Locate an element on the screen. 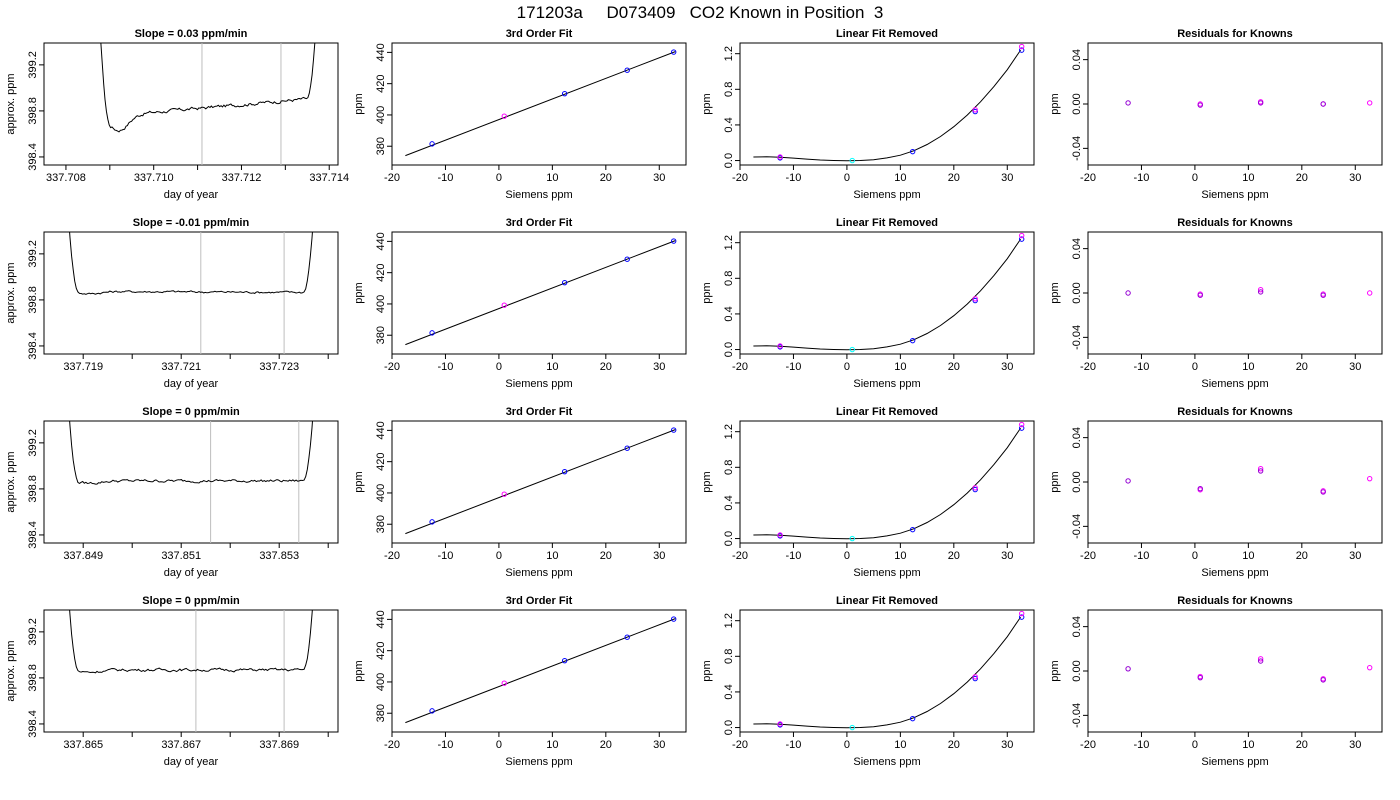 The height and width of the screenshot is (800, 1400). y-axis-label: approx. ppm is located at coordinates (11, 670).